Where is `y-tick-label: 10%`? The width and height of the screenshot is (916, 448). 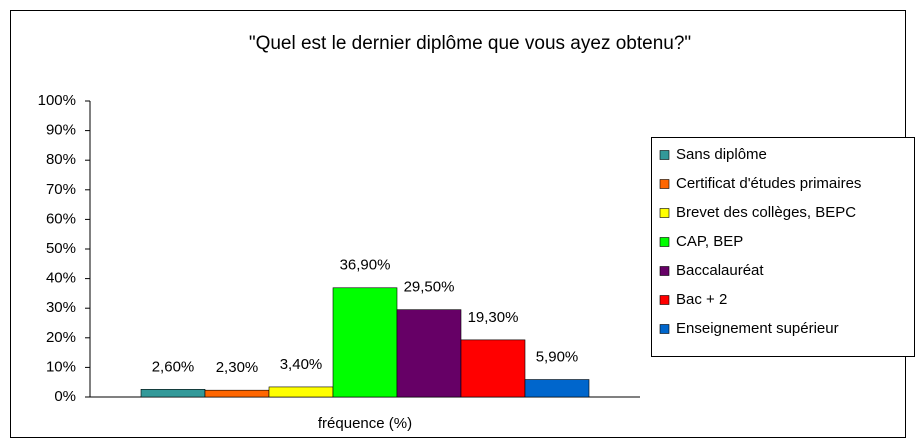
y-tick-label: 10% is located at coordinates (61, 366).